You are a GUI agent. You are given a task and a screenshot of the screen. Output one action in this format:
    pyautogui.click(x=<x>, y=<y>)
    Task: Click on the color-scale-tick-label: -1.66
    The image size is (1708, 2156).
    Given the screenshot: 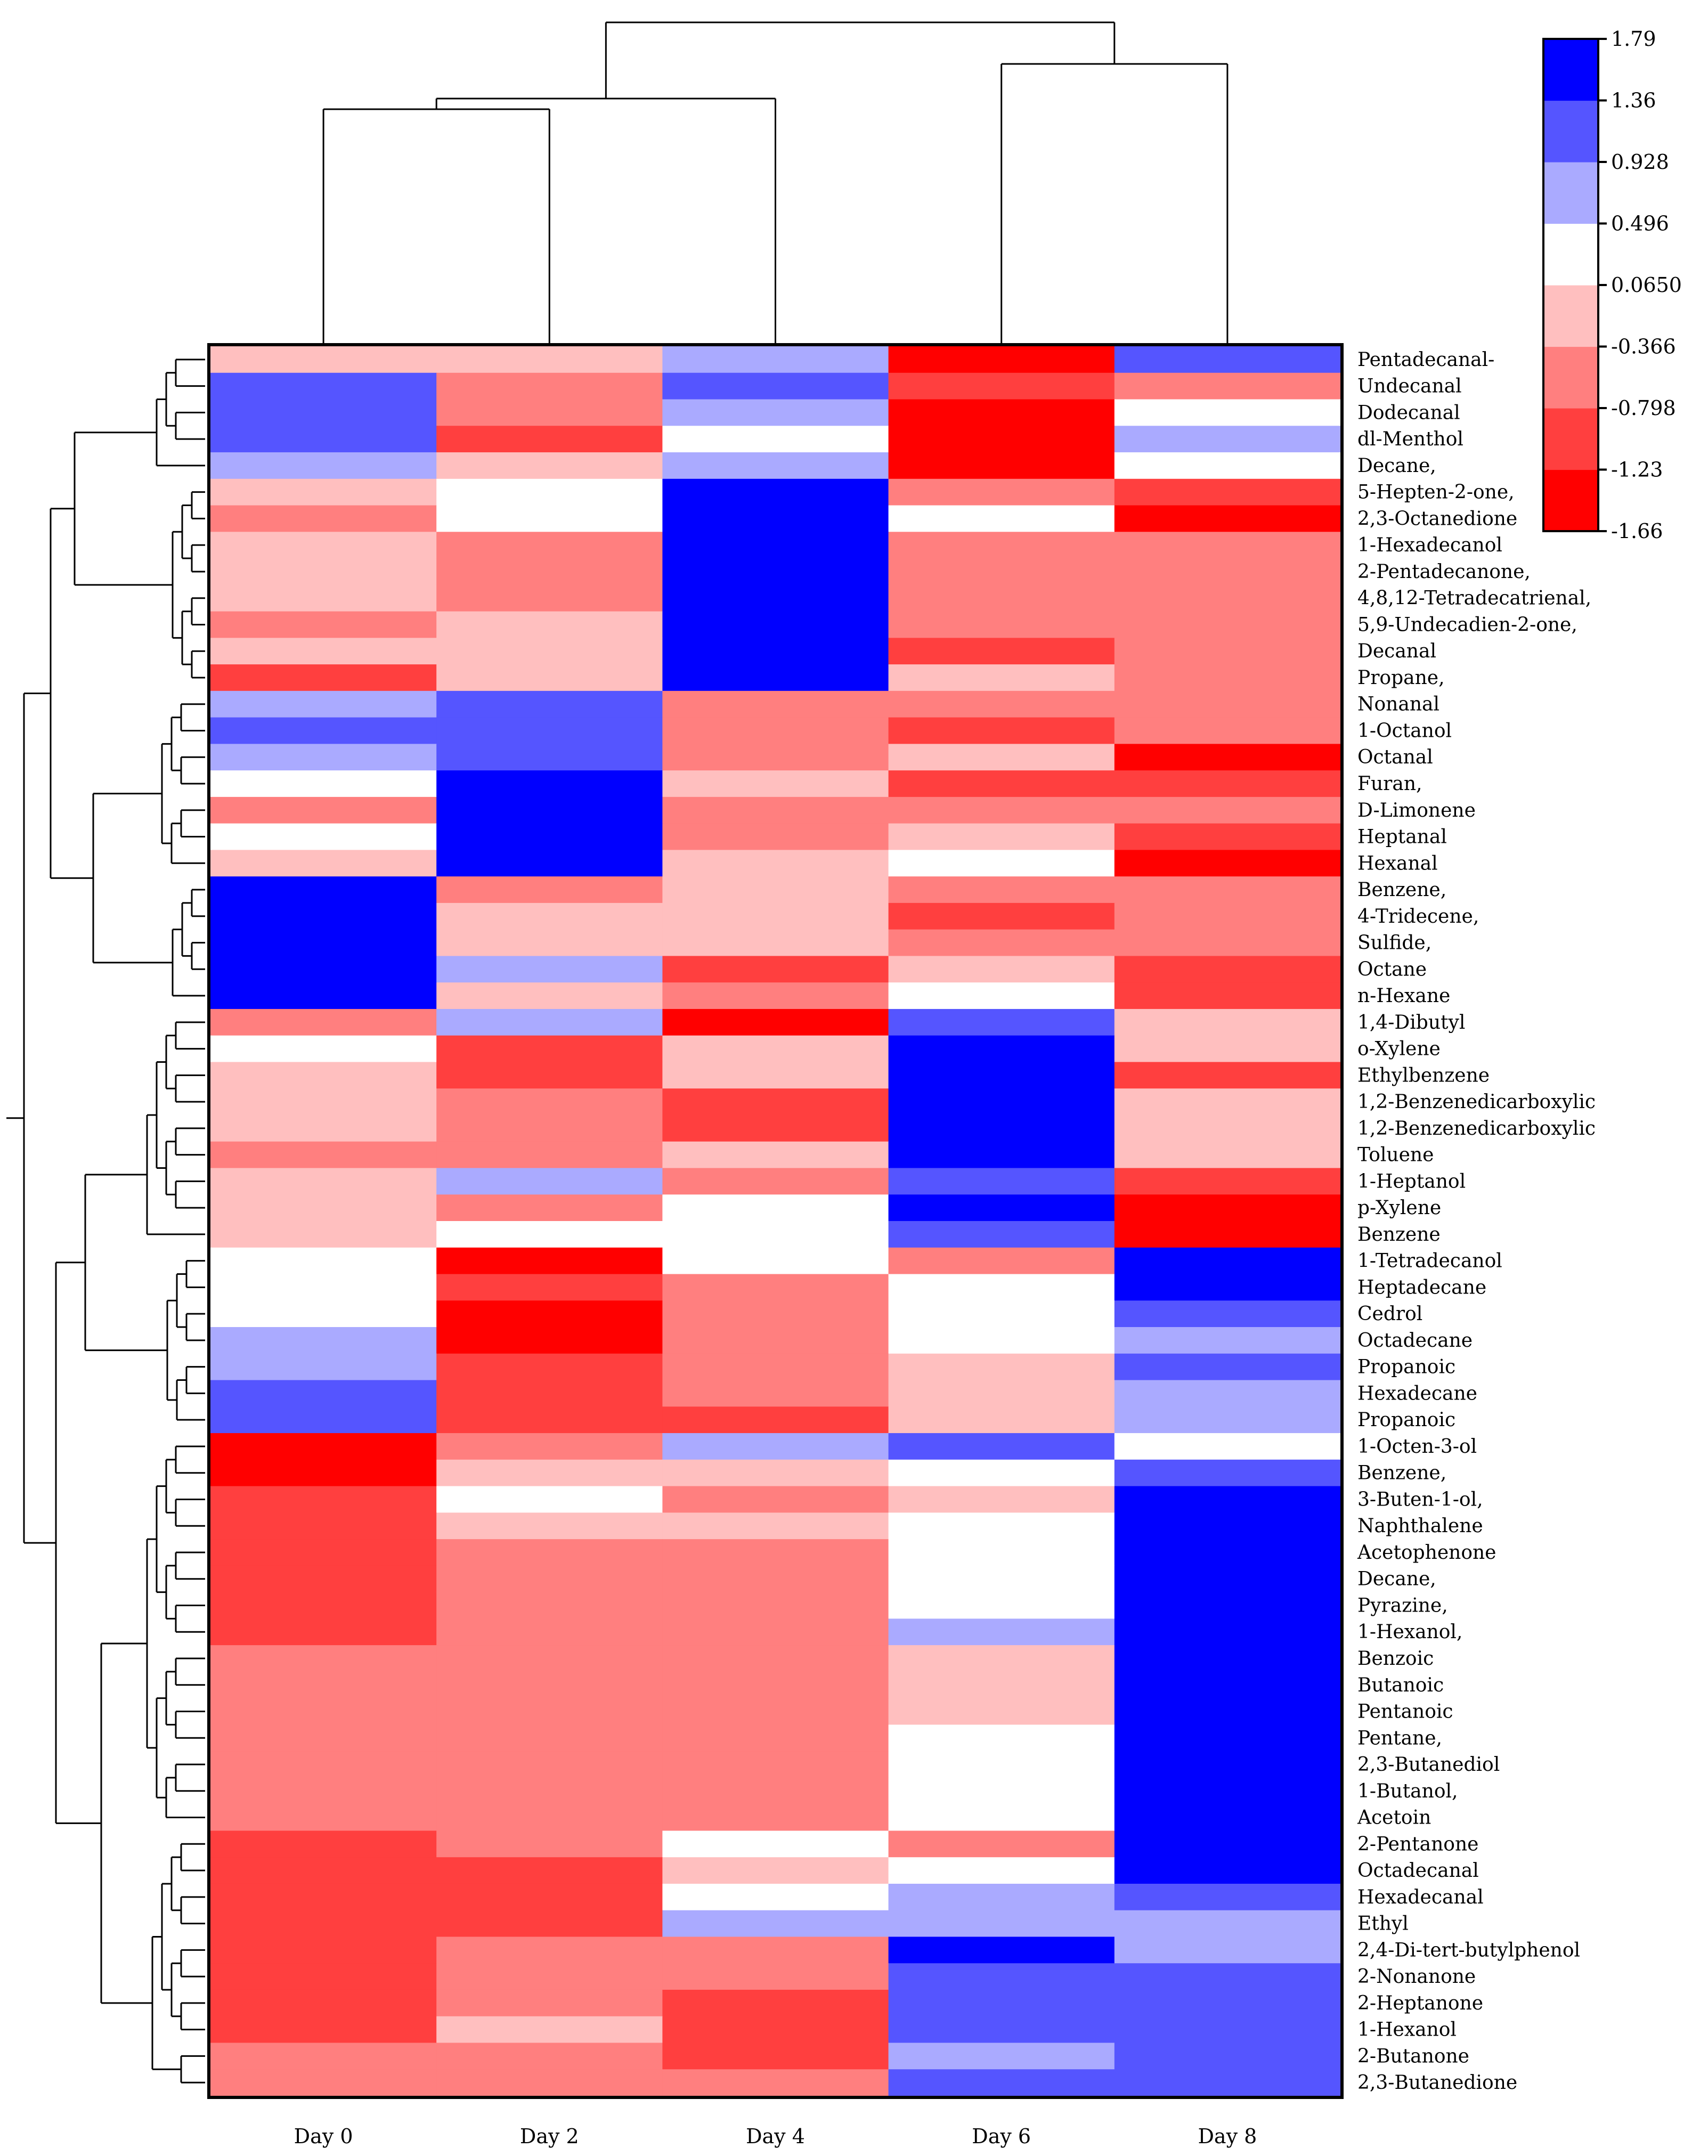 What is the action you would take?
    pyautogui.click(x=1637, y=531)
    